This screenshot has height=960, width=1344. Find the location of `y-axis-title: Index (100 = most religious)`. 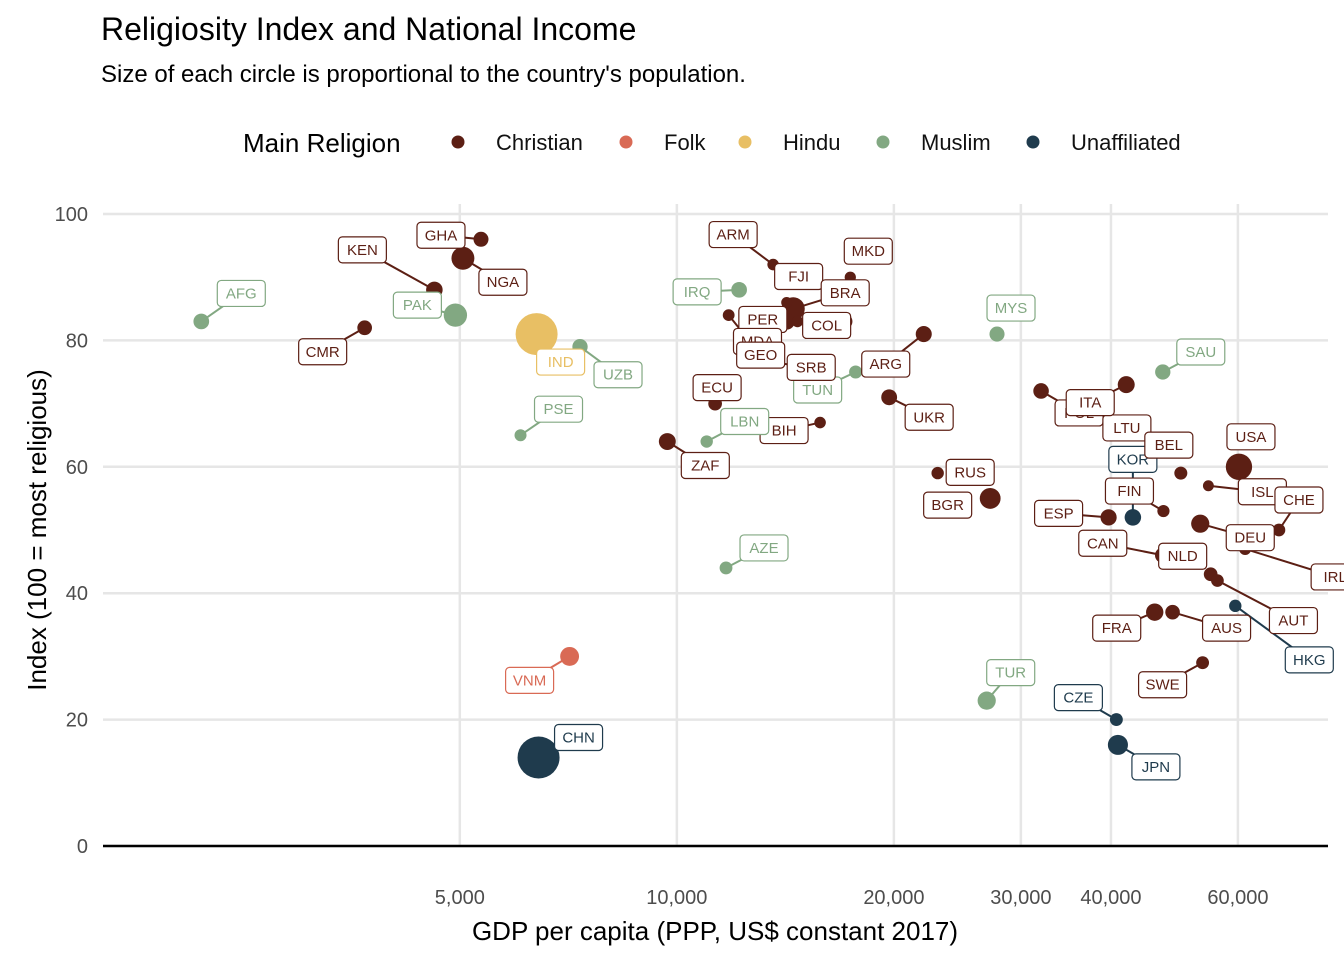

y-axis-title: Index (100 = most religious) is located at coordinates (37, 530).